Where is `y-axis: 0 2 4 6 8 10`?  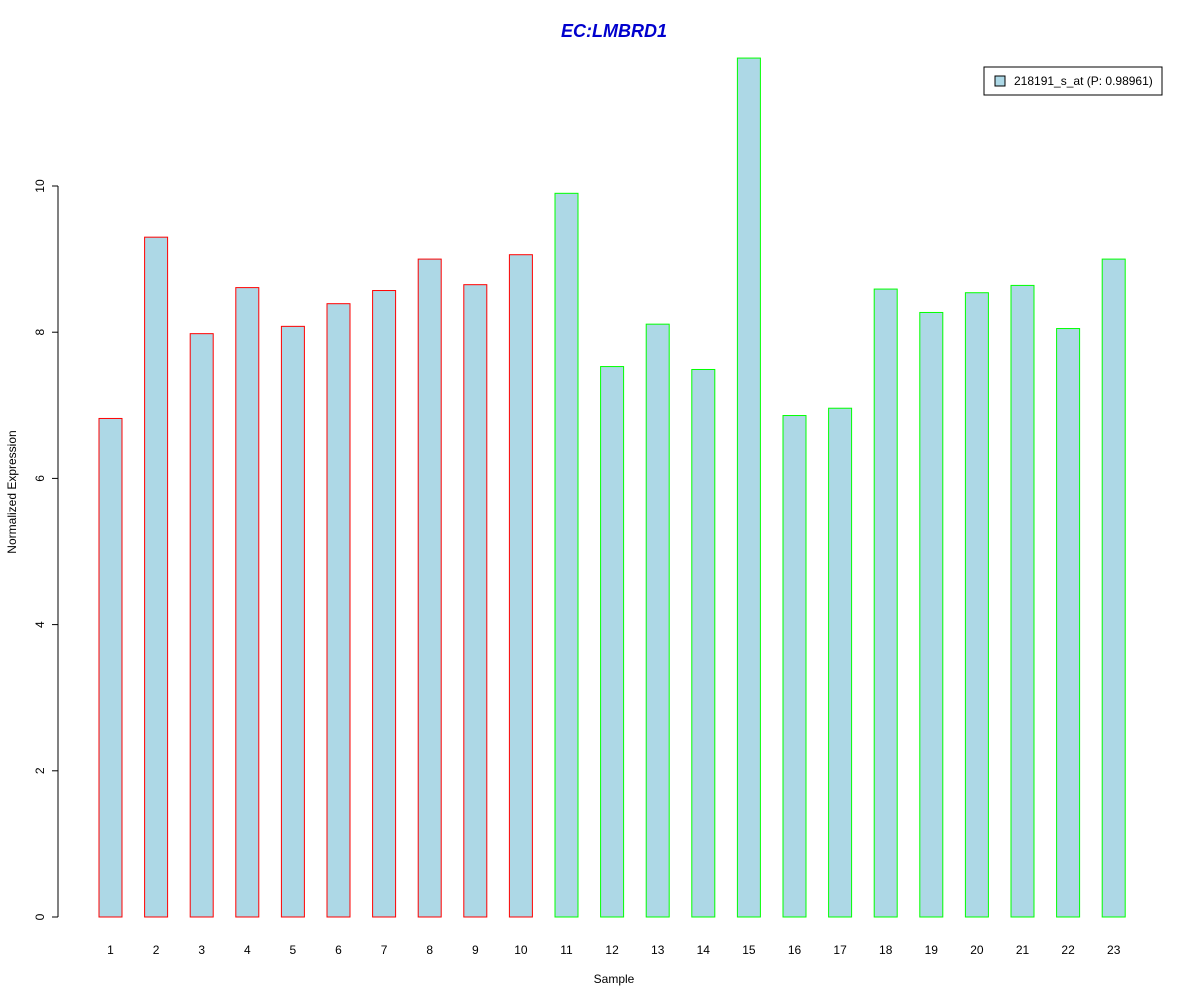
y-axis: 0 2 4 6 8 10 is located at coordinates (46, 549).